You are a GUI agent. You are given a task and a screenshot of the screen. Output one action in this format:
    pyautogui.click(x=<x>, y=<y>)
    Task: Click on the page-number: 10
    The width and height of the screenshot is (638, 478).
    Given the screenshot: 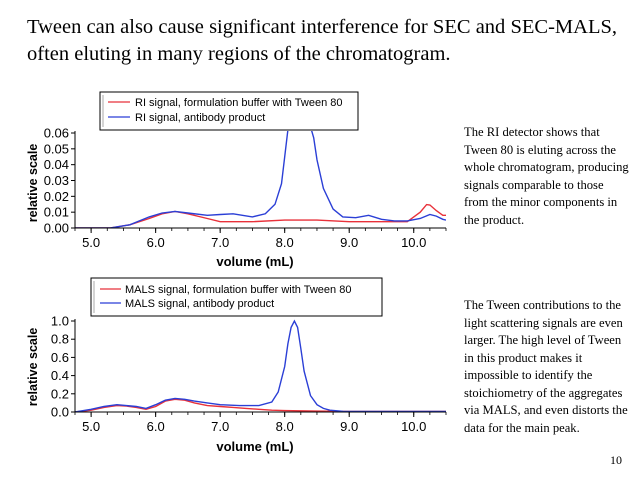 What is the action you would take?
    pyautogui.click(x=616, y=460)
    